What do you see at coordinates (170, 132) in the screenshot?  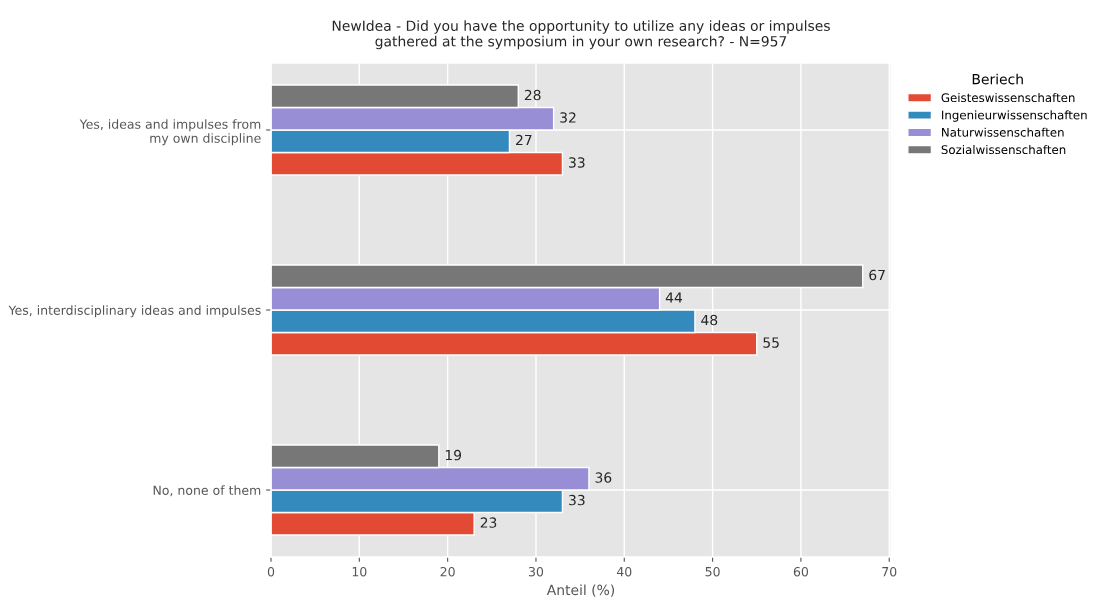 I see `y-tick-label: Yes, ideas and impulses from my own discipline` at bounding box center [170, 132].